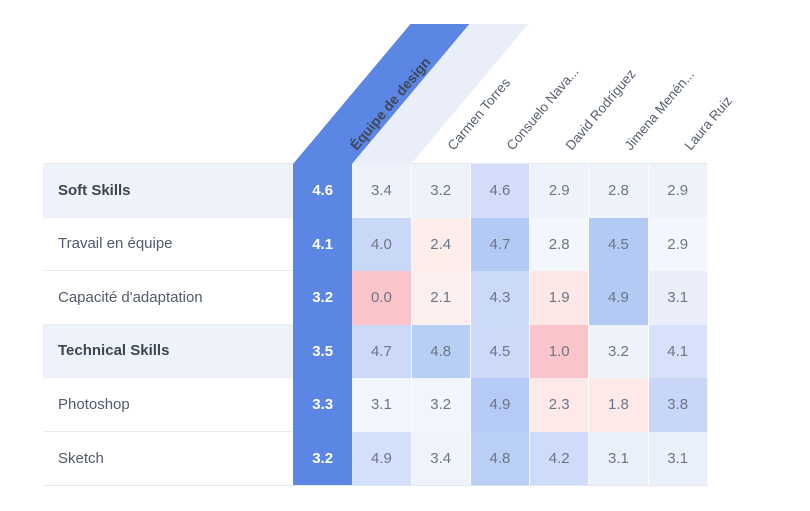  I want to click on row-label: Capacité d'adaptation, so click(168, 298).